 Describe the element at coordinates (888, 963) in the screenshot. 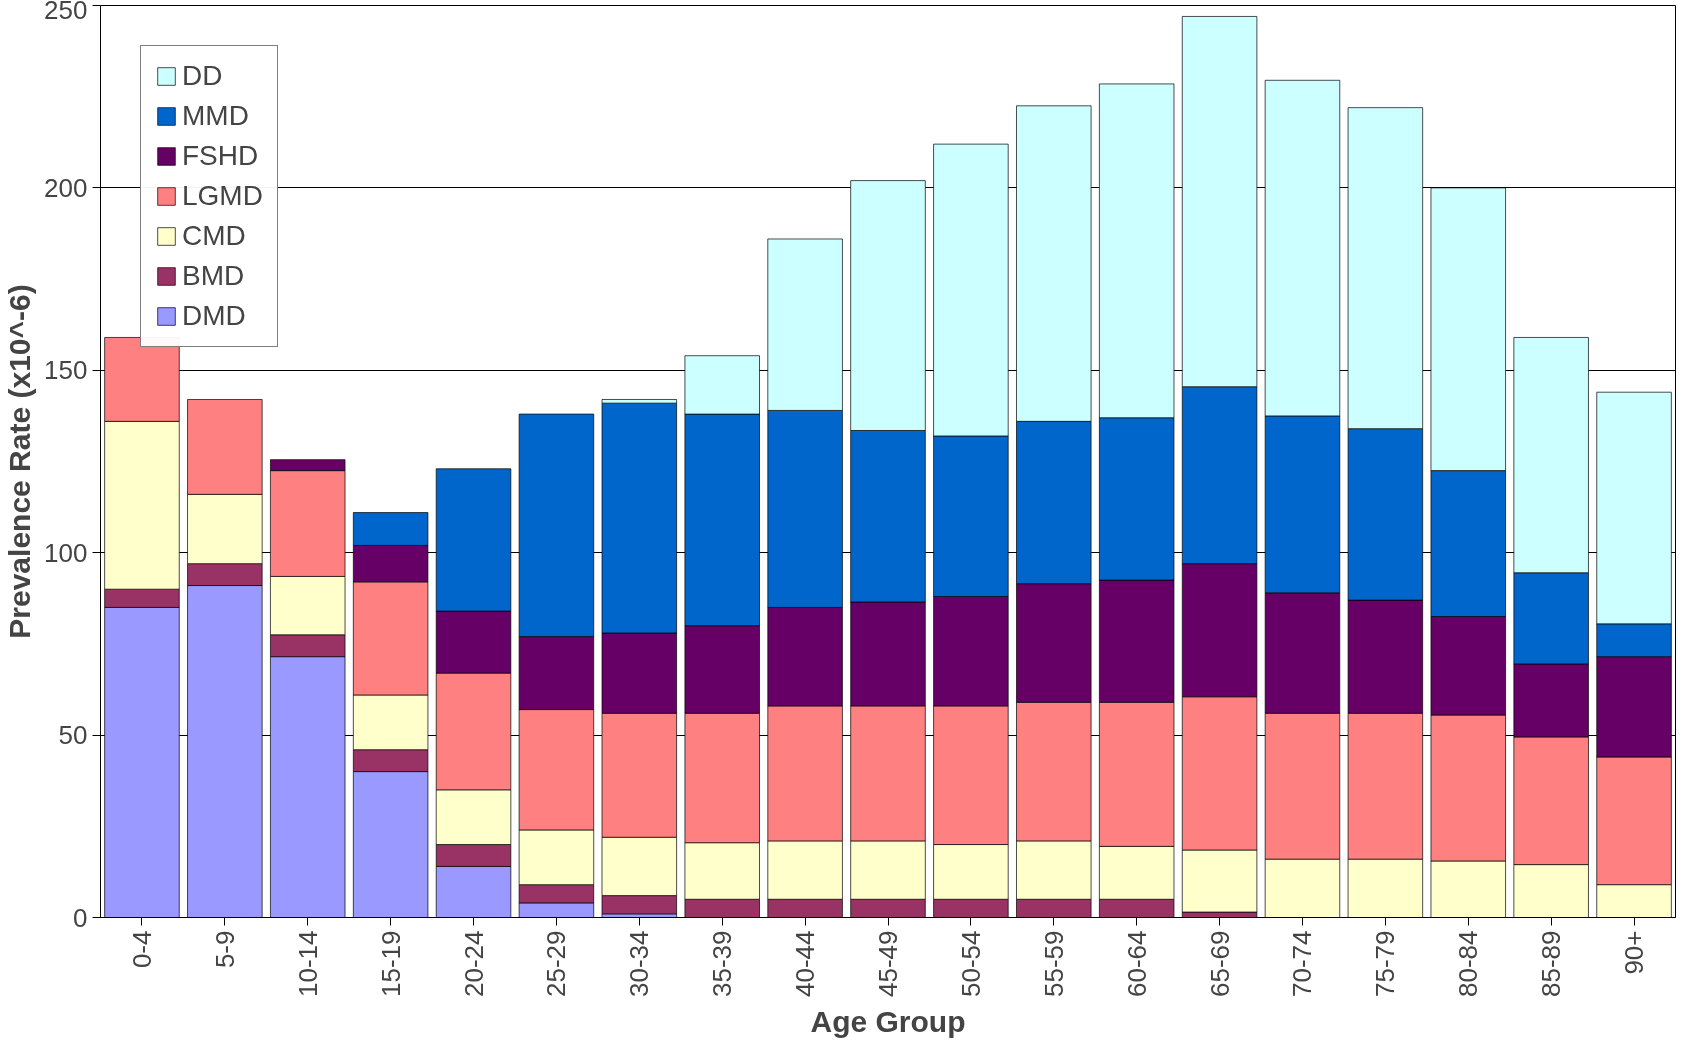

I see `x-tick-label: 45-49` at that location.